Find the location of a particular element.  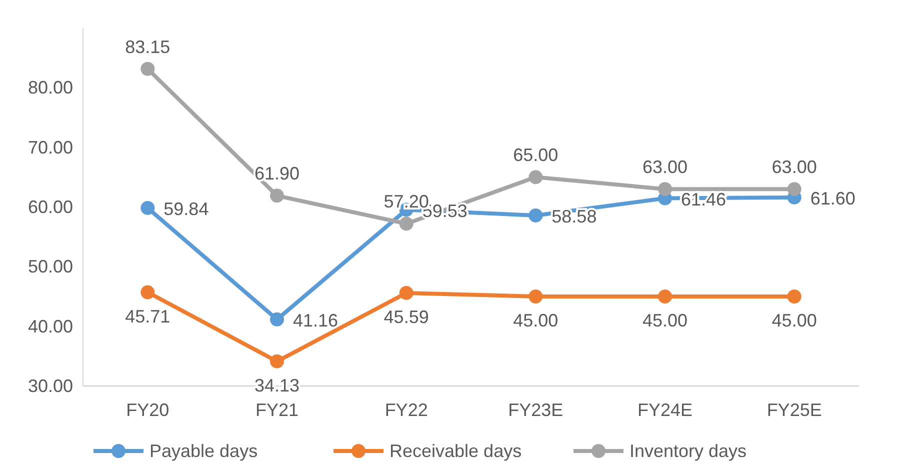

data-label: 34.13 is located at coordinates (277, 385).